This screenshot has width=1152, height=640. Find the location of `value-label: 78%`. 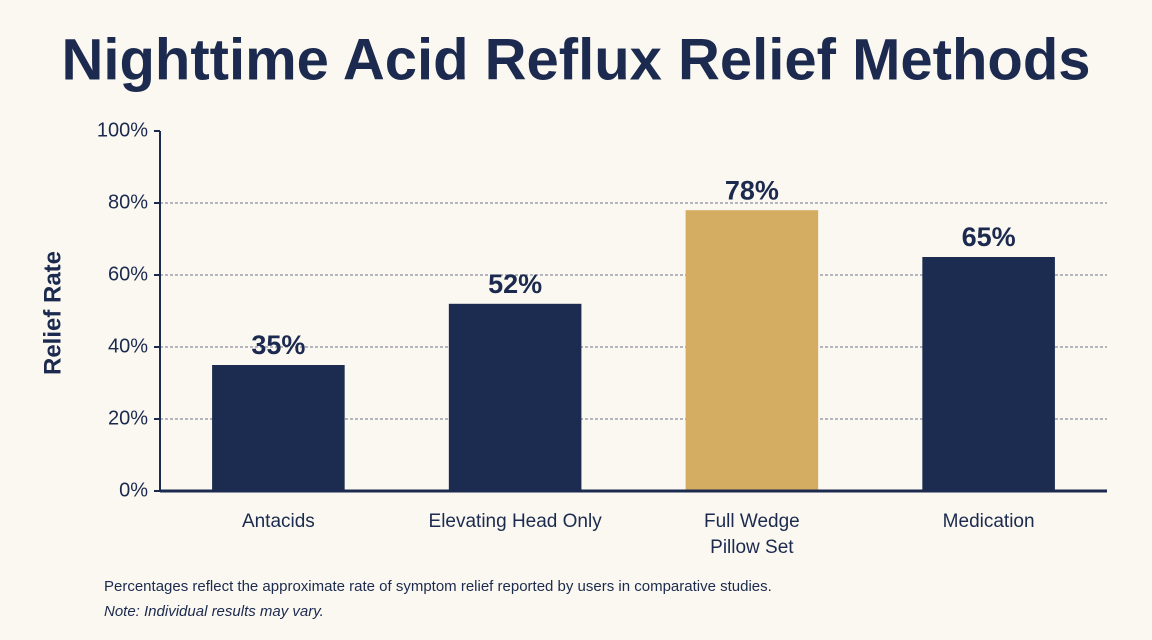

value-label: 78% is located at coordinates (752, 190).